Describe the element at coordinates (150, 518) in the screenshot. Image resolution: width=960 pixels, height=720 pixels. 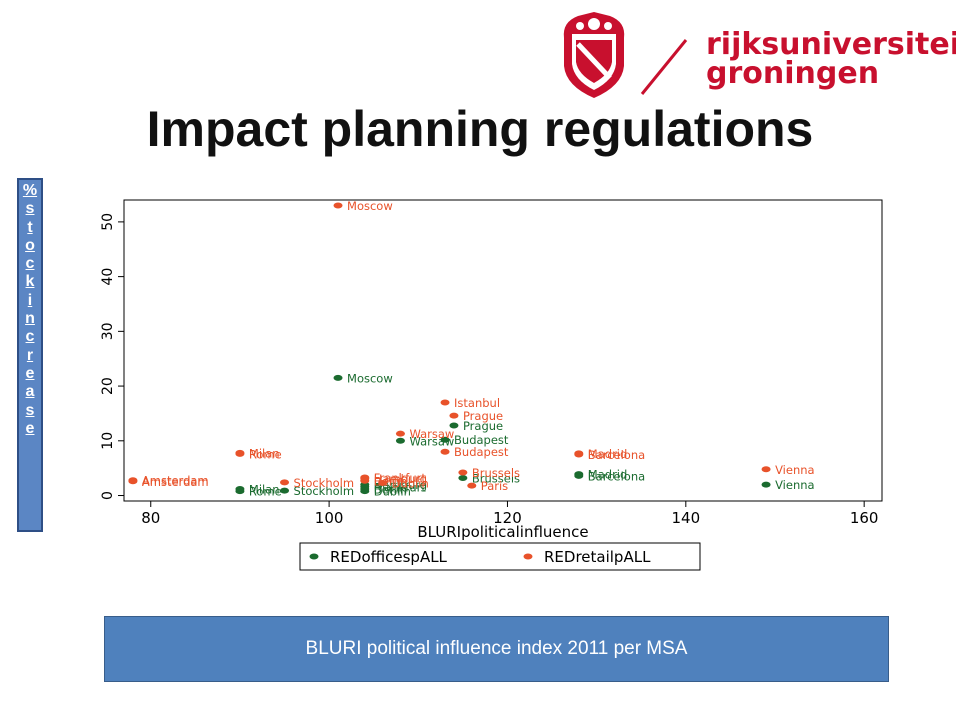
I see `x-tick-label: 80` at that location.